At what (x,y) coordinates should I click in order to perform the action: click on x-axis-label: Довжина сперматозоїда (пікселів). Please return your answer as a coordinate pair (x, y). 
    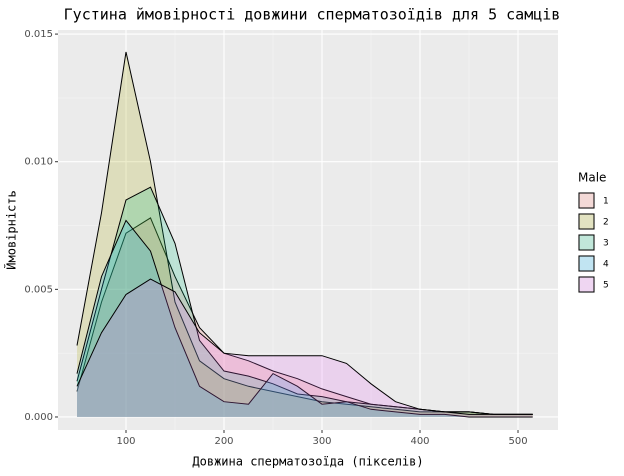
    Looking at the image, I should click on (307, 462).